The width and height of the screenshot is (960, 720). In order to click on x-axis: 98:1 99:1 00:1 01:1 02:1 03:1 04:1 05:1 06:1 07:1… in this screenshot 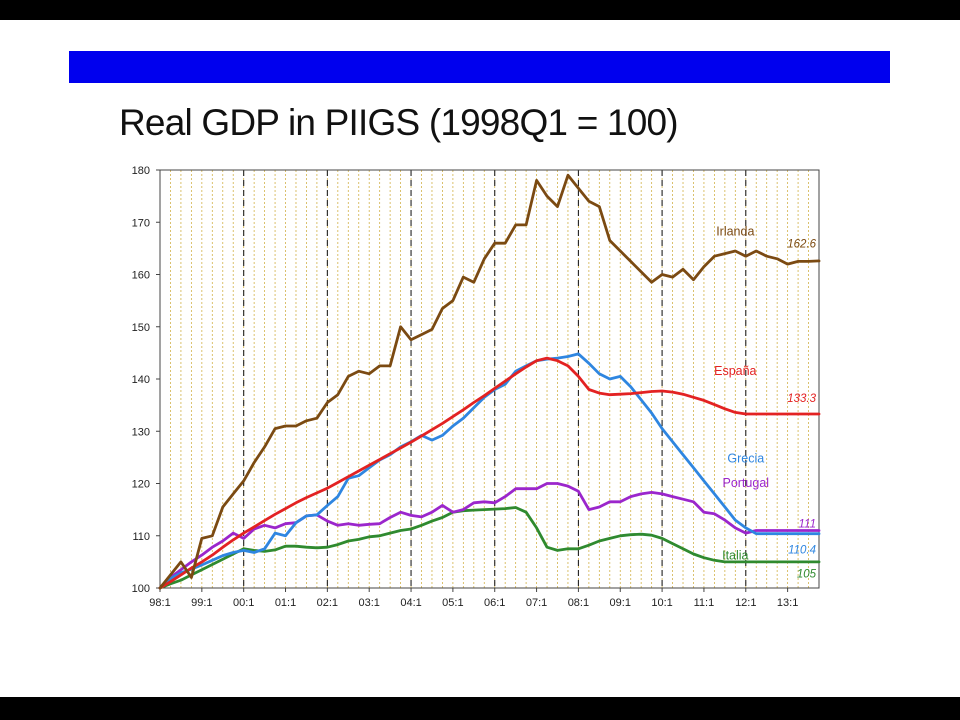, I will do `click(473, 598)`.